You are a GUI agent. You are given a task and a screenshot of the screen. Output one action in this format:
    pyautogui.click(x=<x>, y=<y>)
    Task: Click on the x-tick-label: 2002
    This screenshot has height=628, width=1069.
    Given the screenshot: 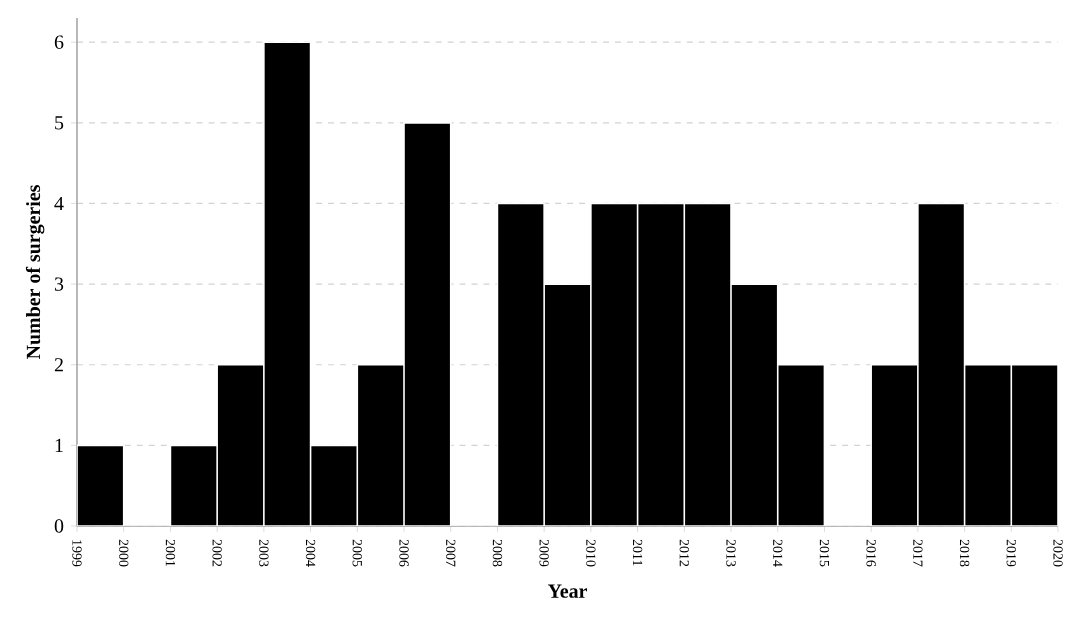 What is the action you would take?
    pyautogui.click(x=217, y=553)
    